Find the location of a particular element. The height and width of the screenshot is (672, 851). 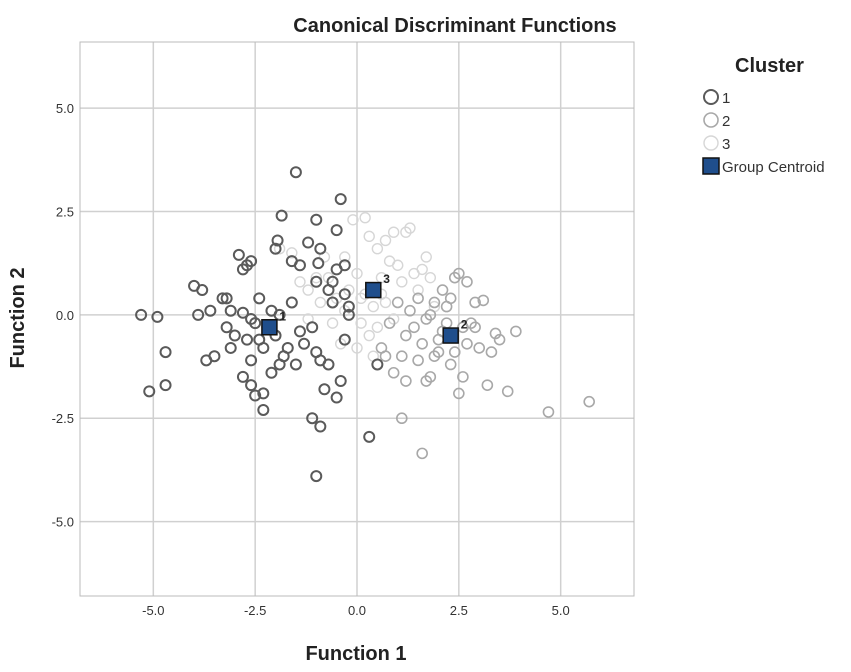

x-tick-label: -5.0 is located at coordinates (153, 610).